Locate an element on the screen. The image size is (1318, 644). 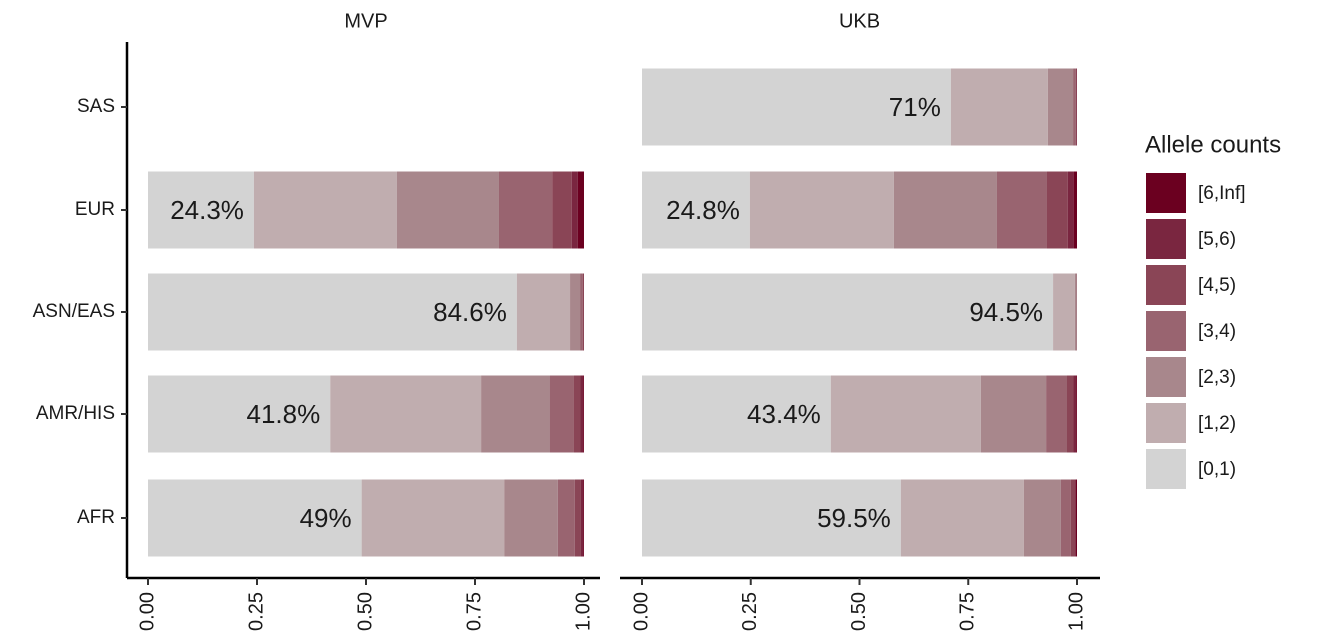
value-label: 24.8% is located at coordinates (703, 210).